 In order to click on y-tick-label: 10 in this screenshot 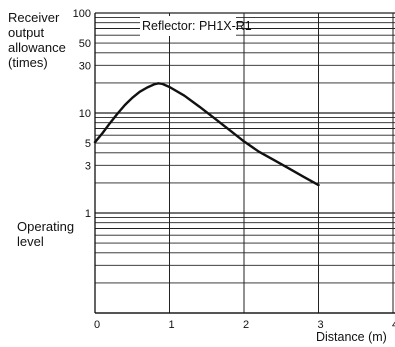, I will do `click(85, 114)`.